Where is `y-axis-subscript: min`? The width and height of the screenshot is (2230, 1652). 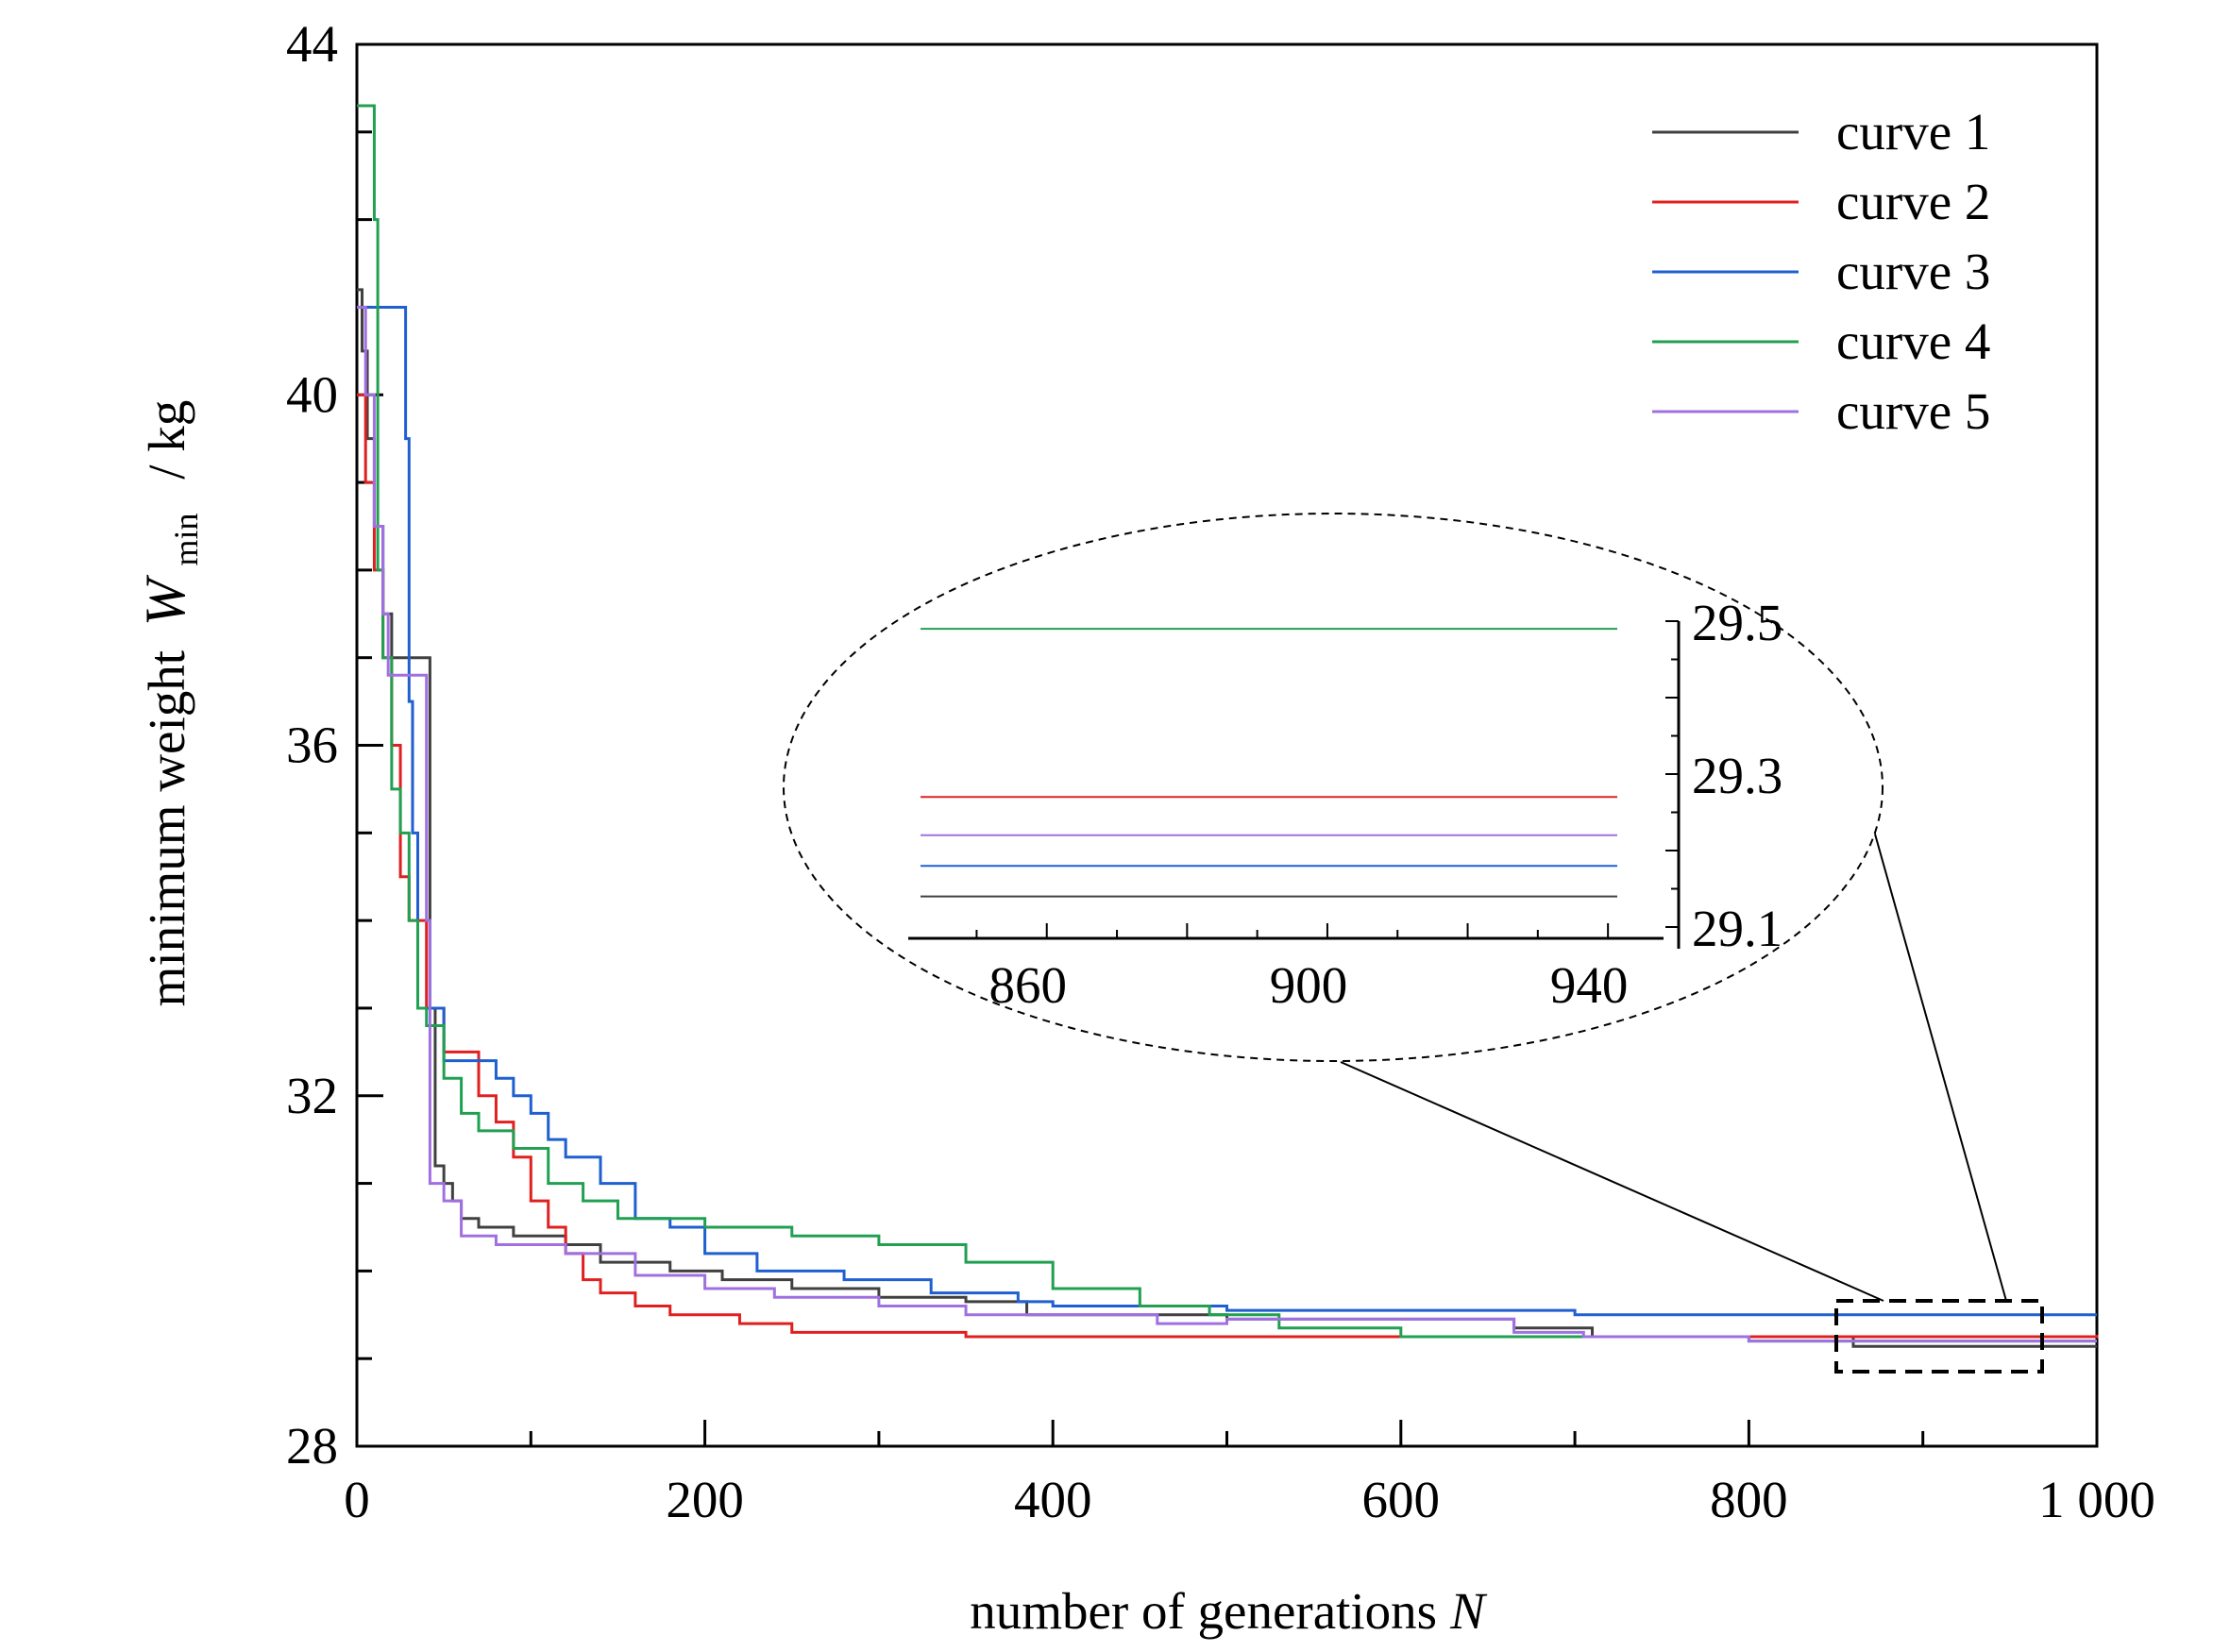
y-axis-subscript: min is located at coordinates (186, 539).